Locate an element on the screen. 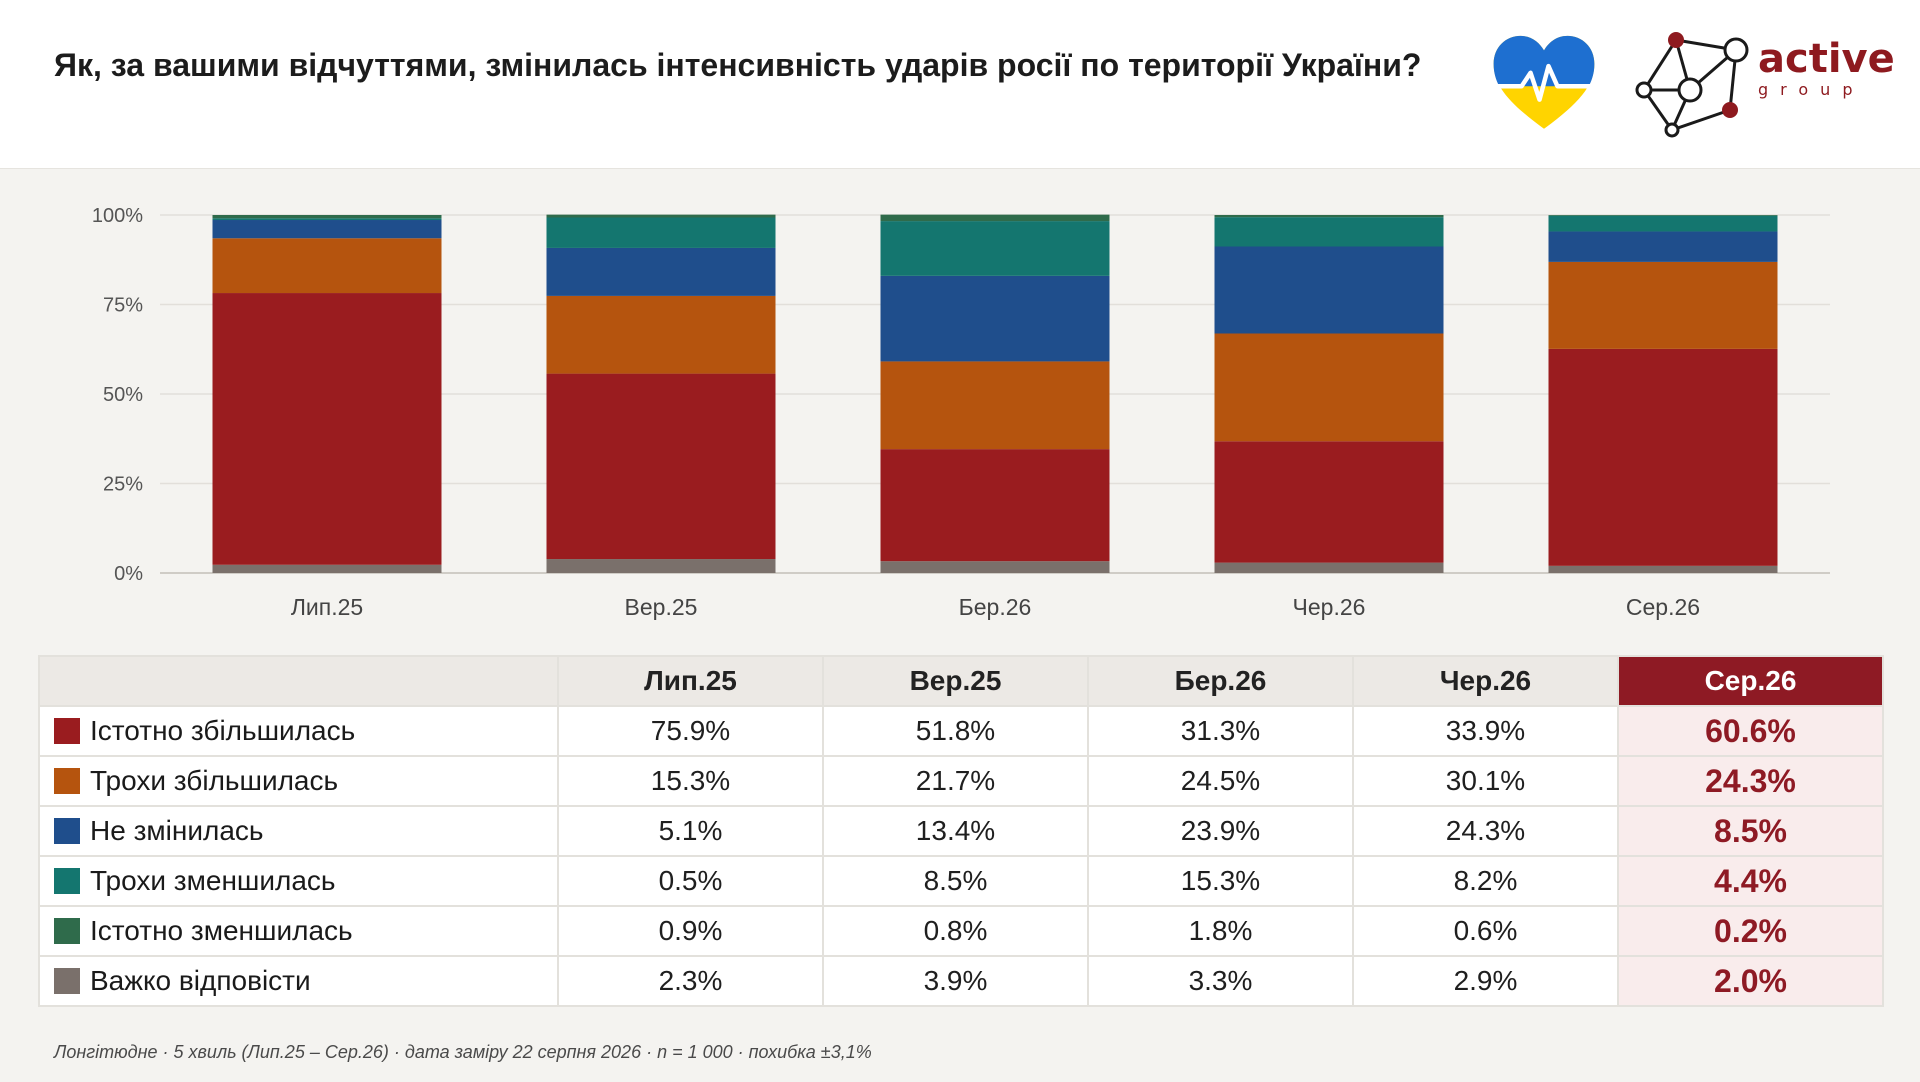 This screenshot has height=1082, width=1920. x-tick-label: Сер.26 is located at coordinates (1663, 607).